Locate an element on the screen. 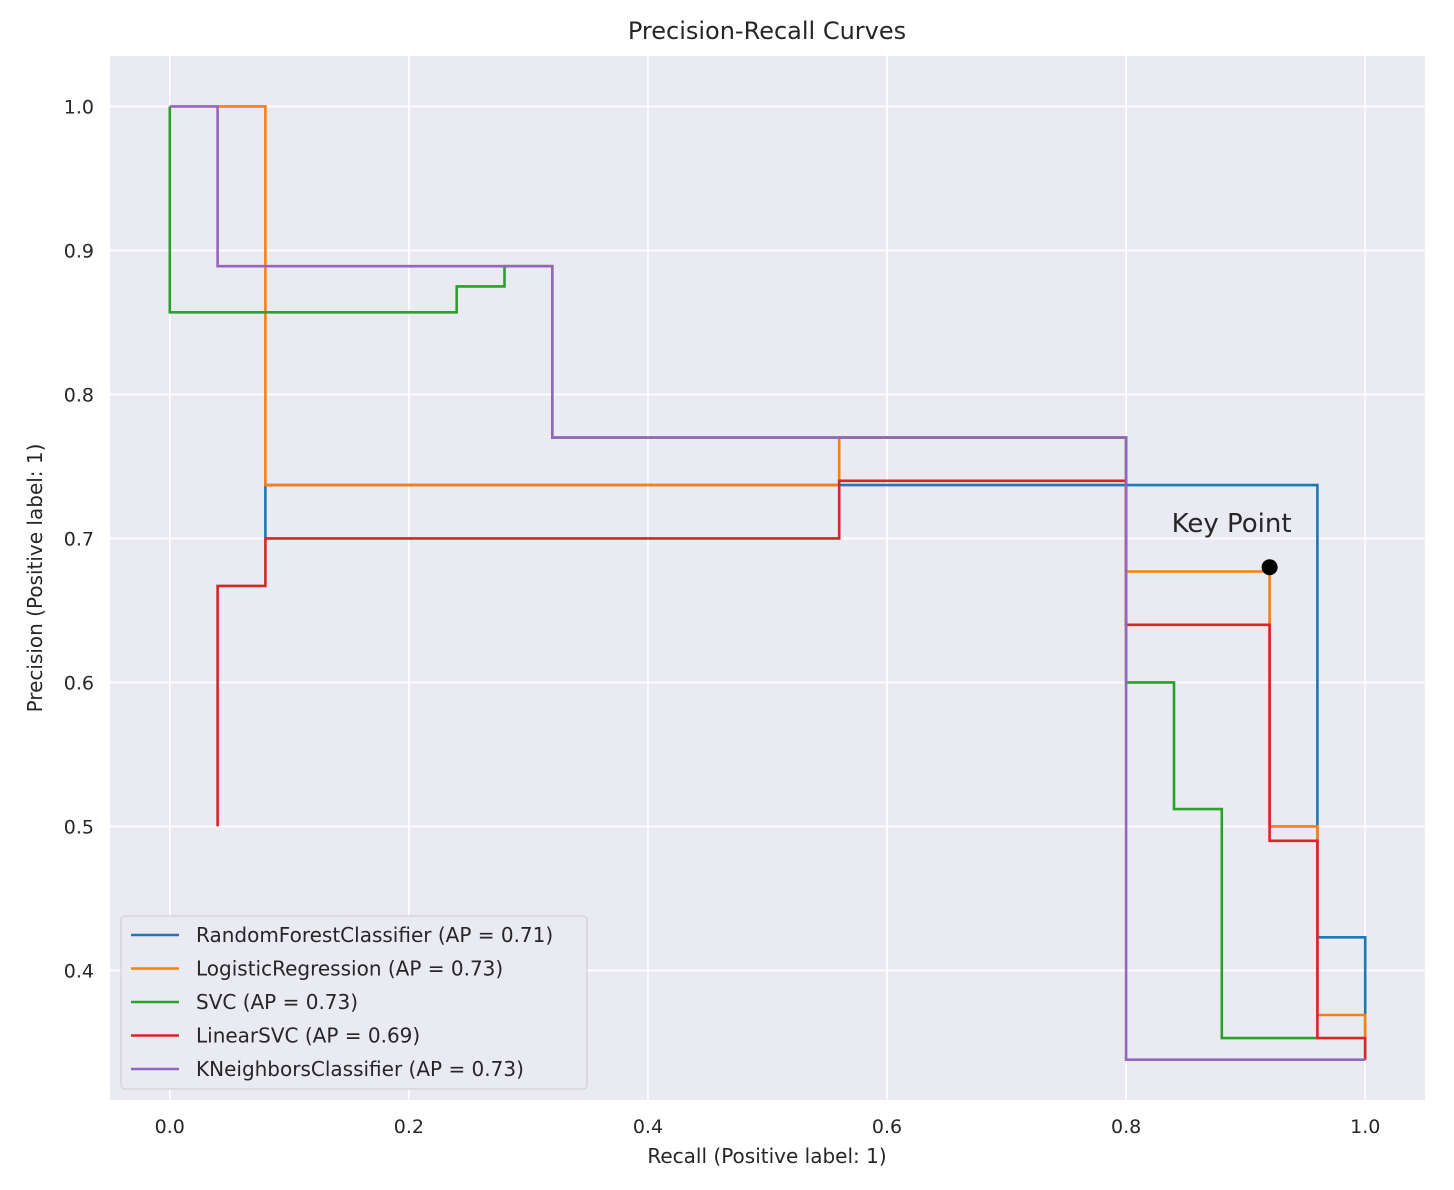 The image size is (1454, 1190). y-tick-label: 0.8 is located at coordinates (79, 395).